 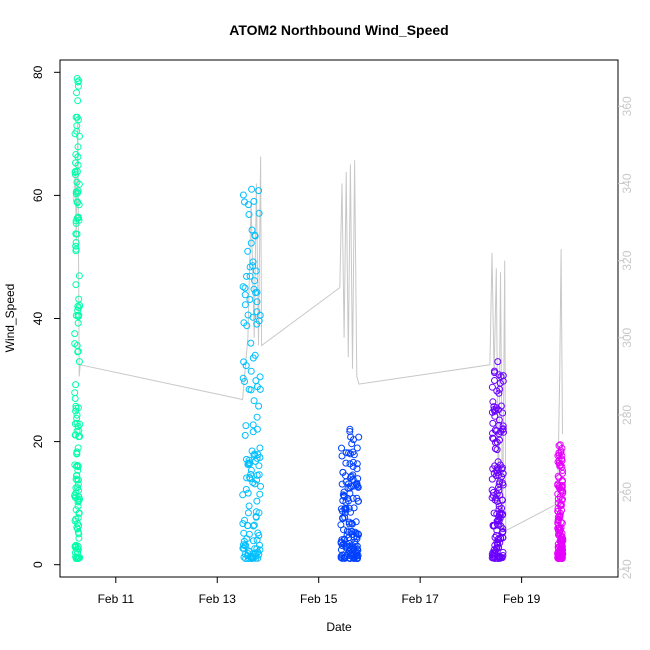 I want to click on data-point-max, so click(x=77, y=78).